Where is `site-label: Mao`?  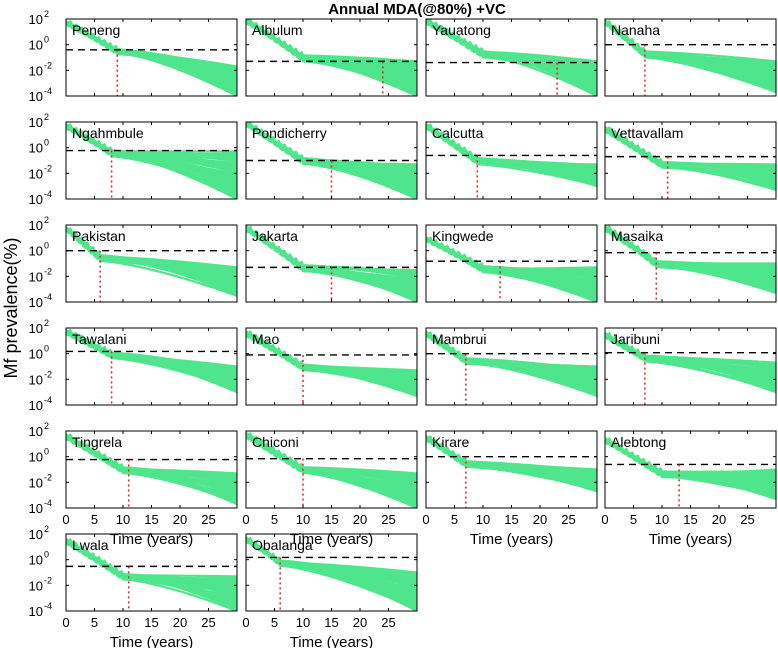 site-label: Mao is located at coordinates (265, 339).